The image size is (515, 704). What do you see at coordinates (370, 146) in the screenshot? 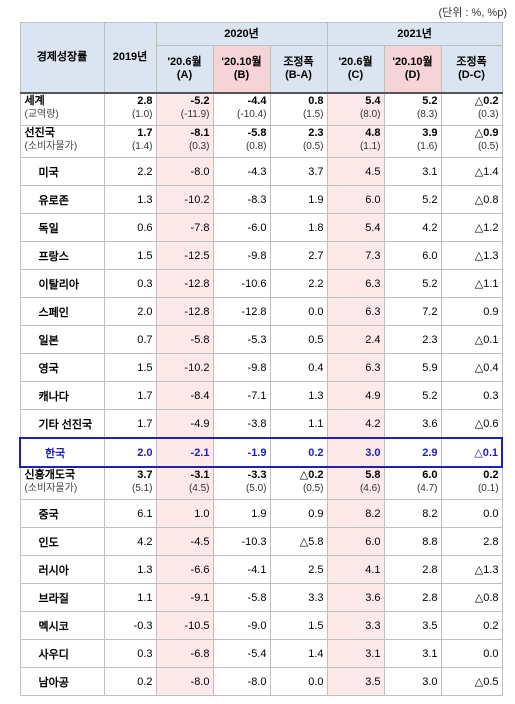
I see `cell-sub-value: (1.1)` at bounding box center [370, 146].